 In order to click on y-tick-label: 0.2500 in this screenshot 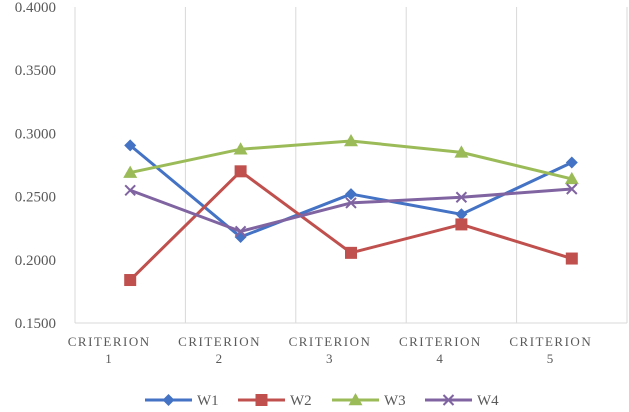, I will do `click(35, 198)`.